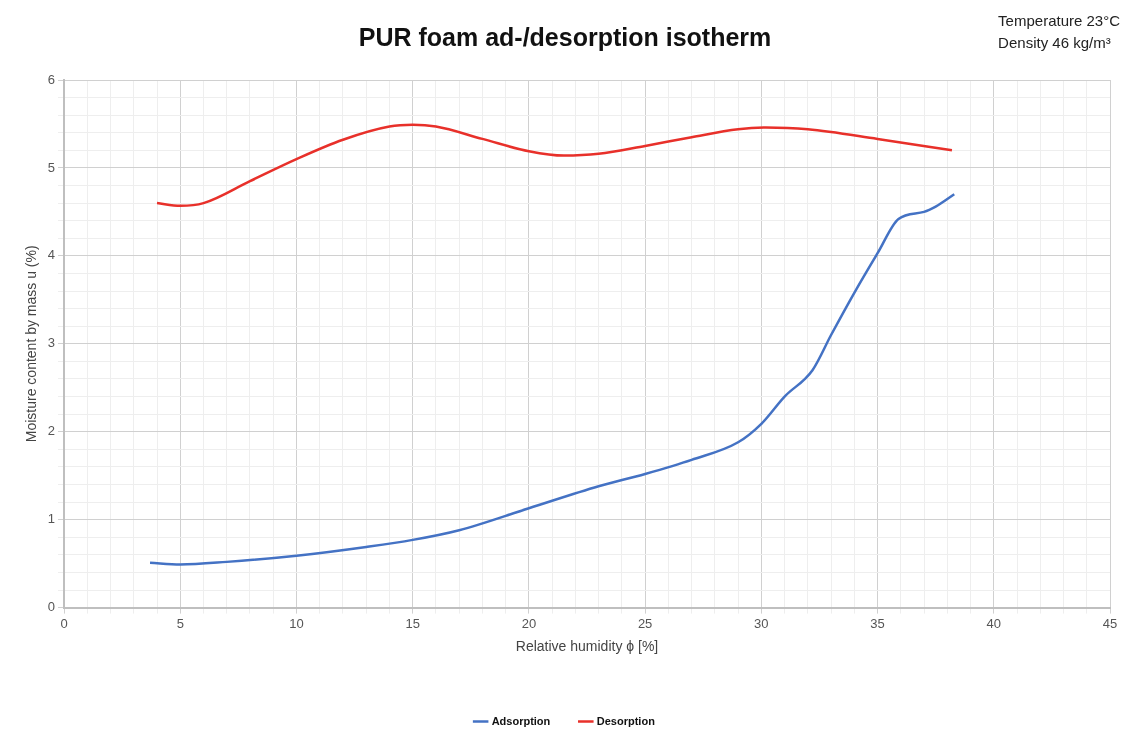 The height and width of the screenshot is (751, 1144). I want to click on x-tick-label: 15, so click(412, 623).